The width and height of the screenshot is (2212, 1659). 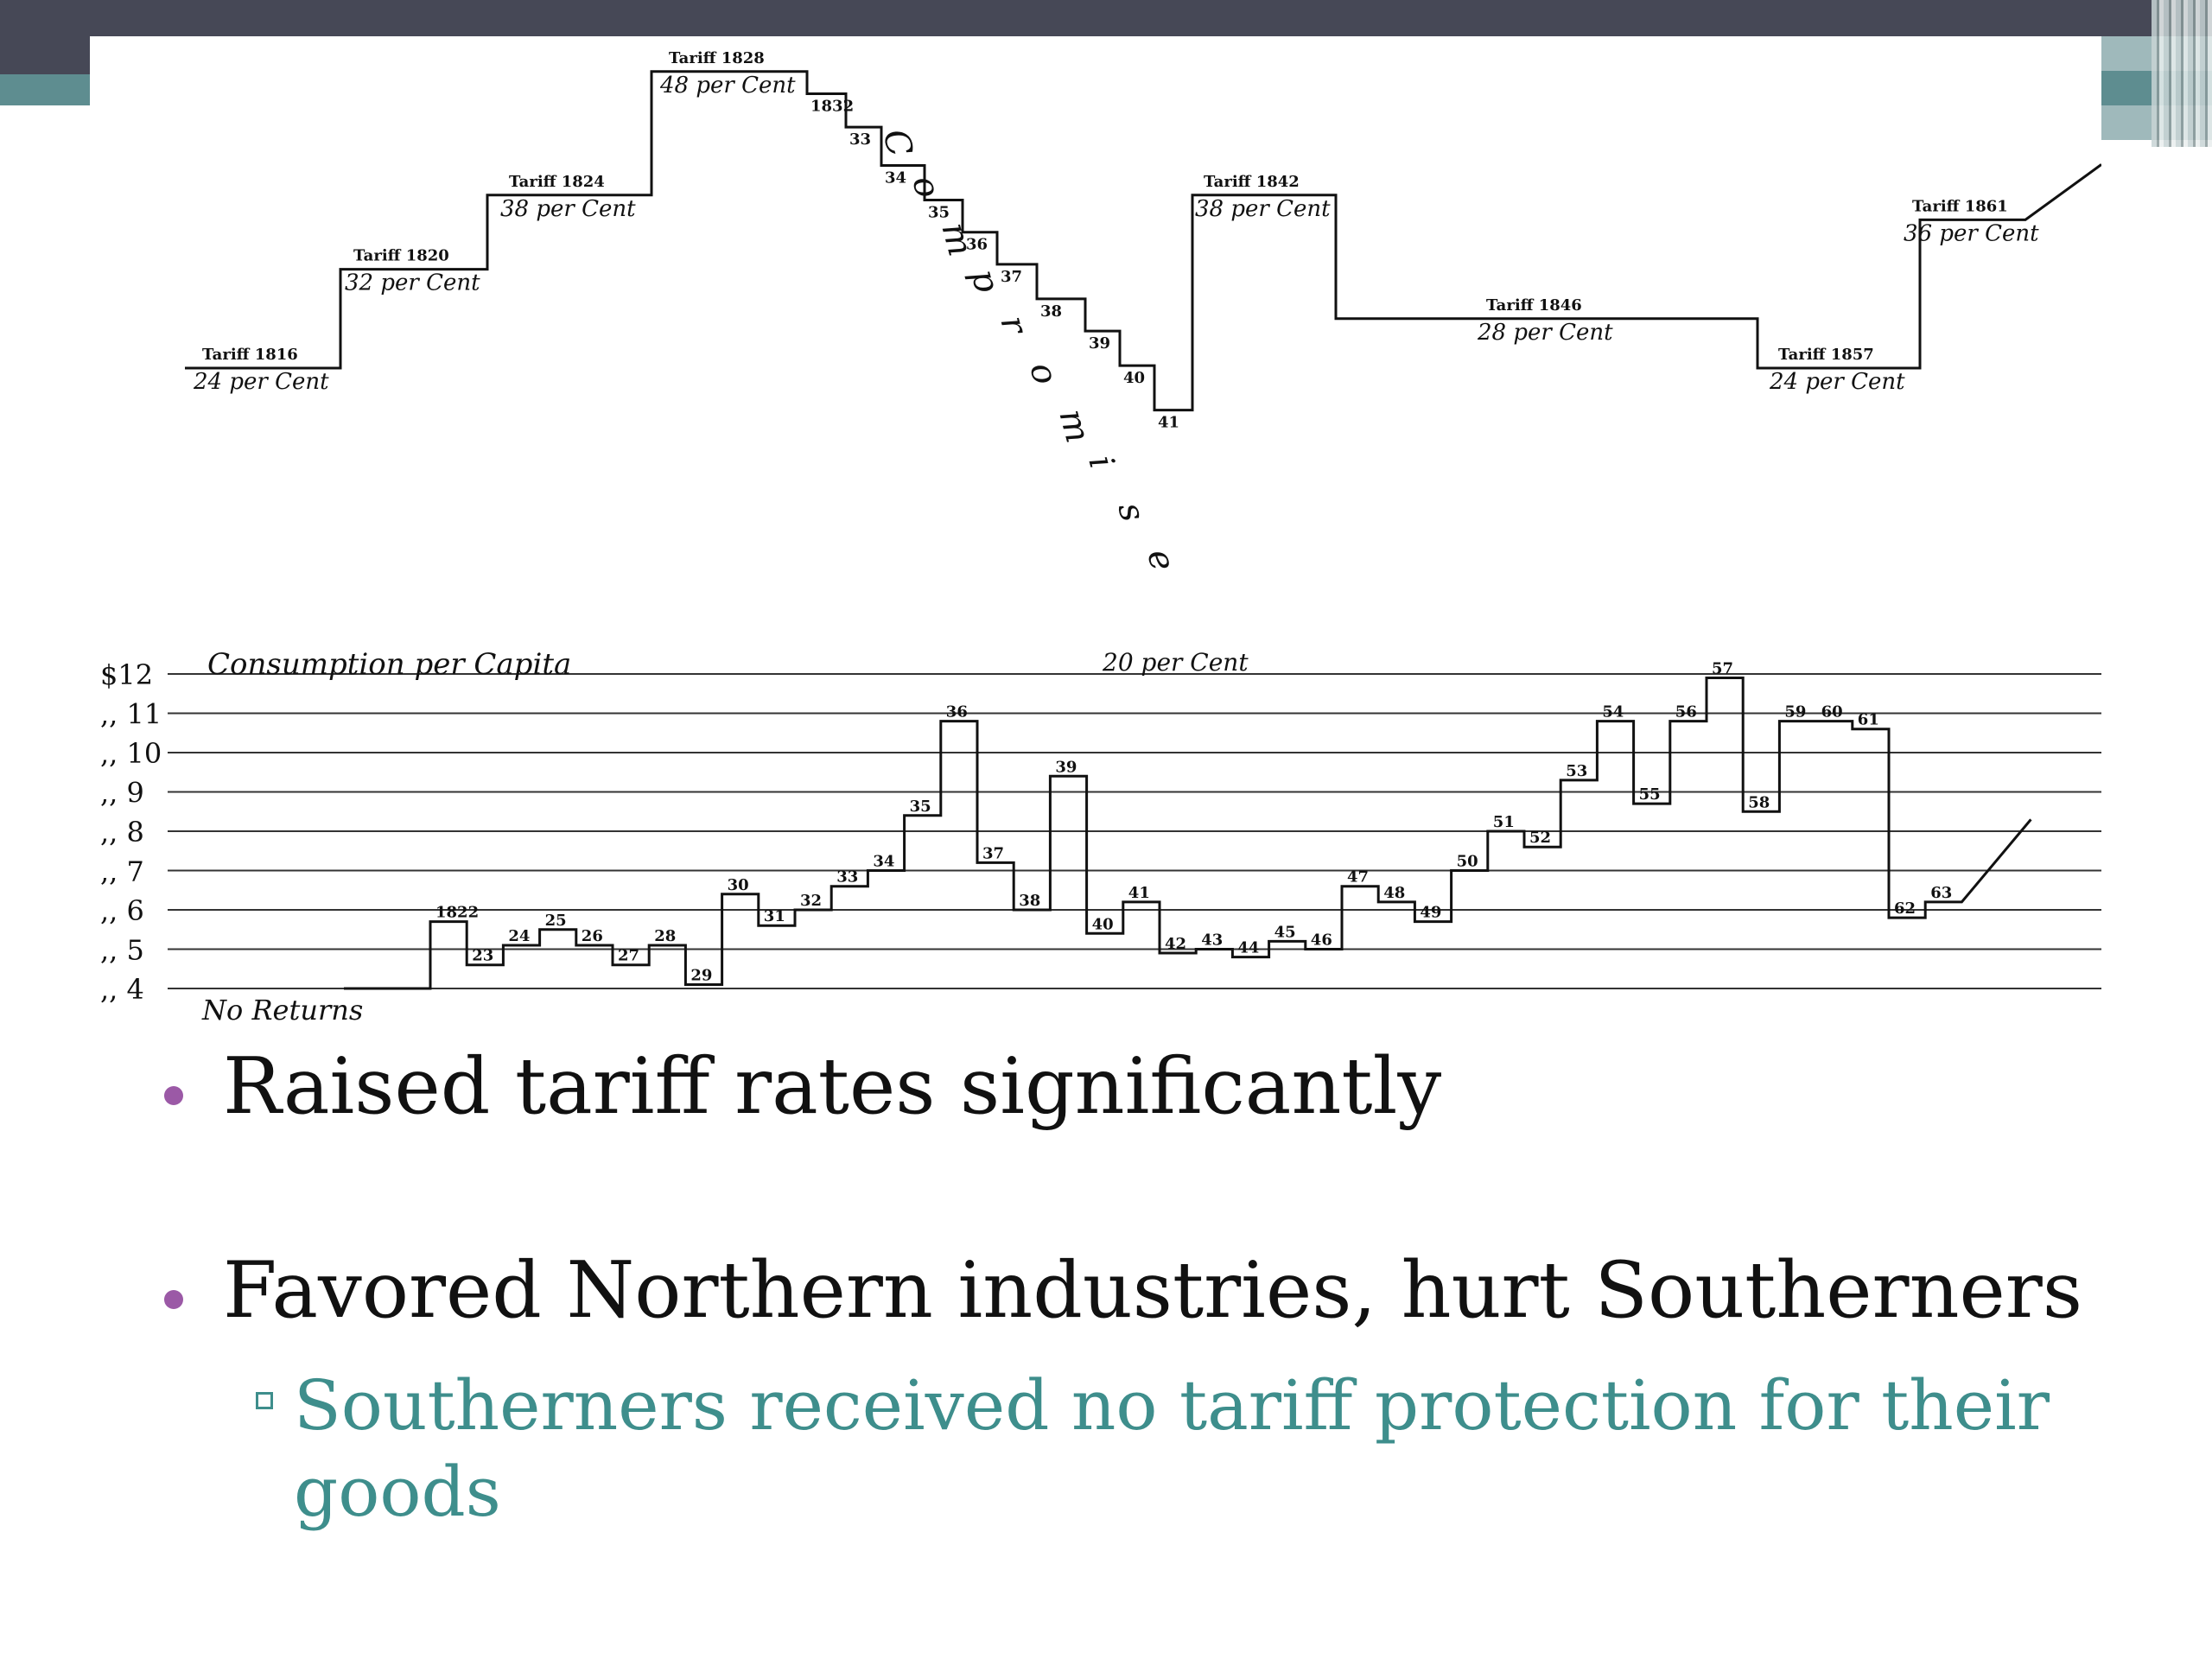 What do you see at coordinates (1430, 913) in the screenshot?
I see `consumption-year-label: 49` at bounding box center [1430, 913].